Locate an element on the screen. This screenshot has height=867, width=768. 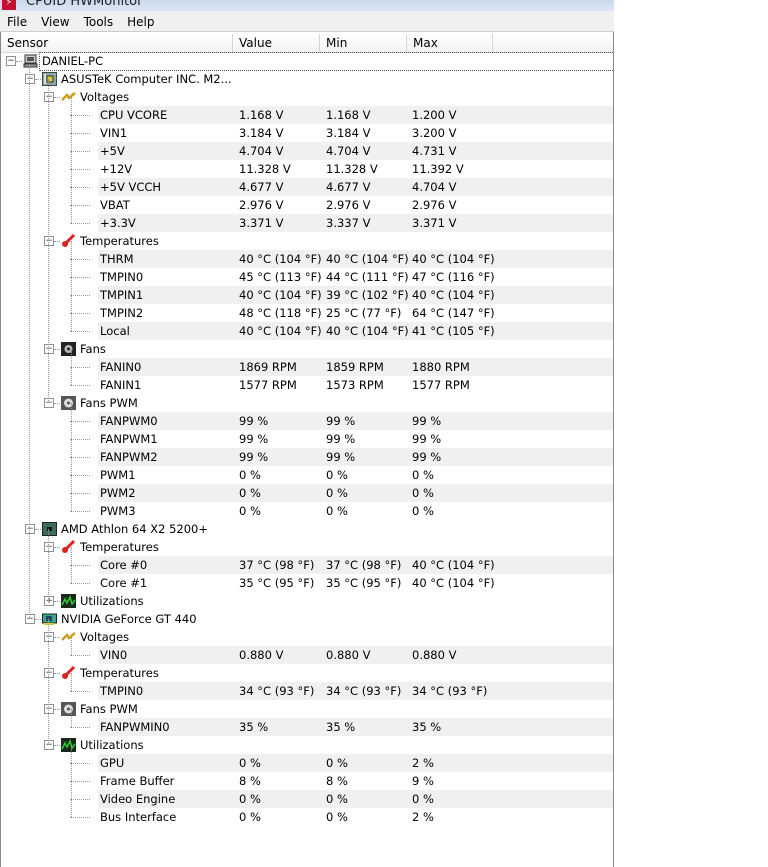
sensor-row: FANPWM1 99 % 99 % 99 % is located at coordinates (307, 439).